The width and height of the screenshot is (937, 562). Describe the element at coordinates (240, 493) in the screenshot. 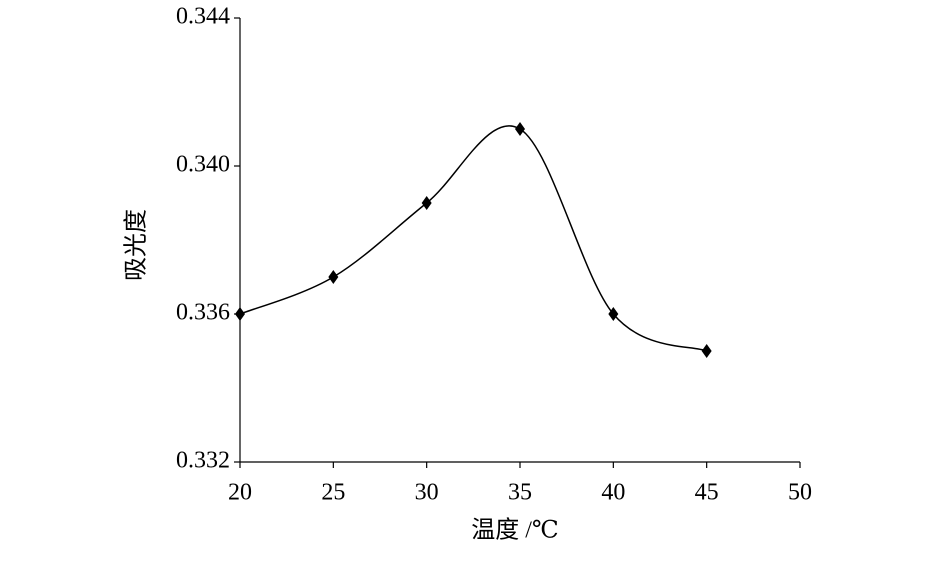

I see `x-tick-label: 20` at that location.